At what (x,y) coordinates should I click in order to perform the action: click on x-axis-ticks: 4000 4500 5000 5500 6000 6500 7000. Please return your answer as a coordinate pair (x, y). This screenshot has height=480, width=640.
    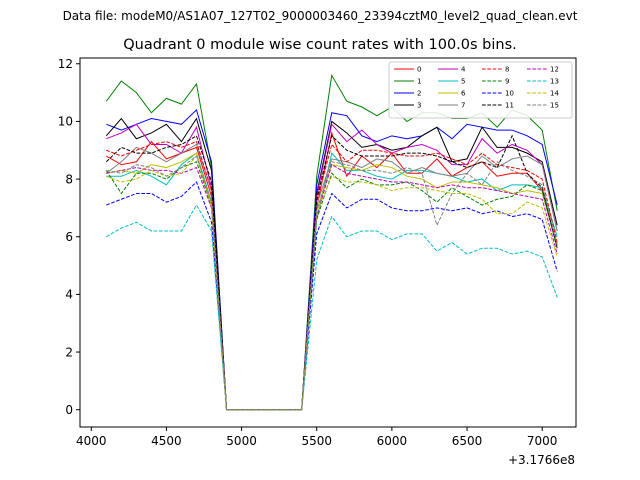
    Looking at the image, I should click on (316, 437).